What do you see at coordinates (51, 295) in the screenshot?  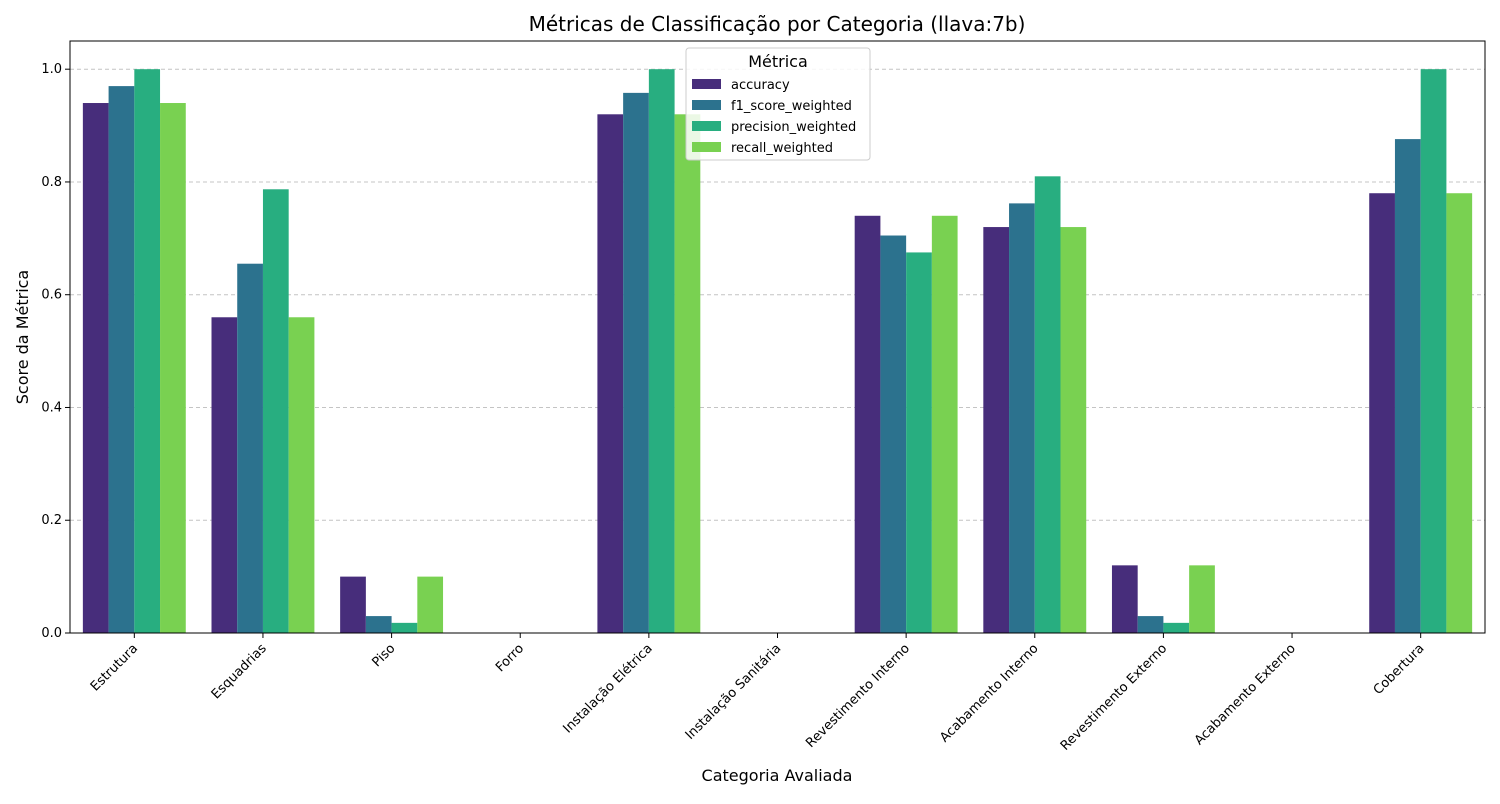 I see `y-tick-label: 0.6` at bounding box center [51, 295].